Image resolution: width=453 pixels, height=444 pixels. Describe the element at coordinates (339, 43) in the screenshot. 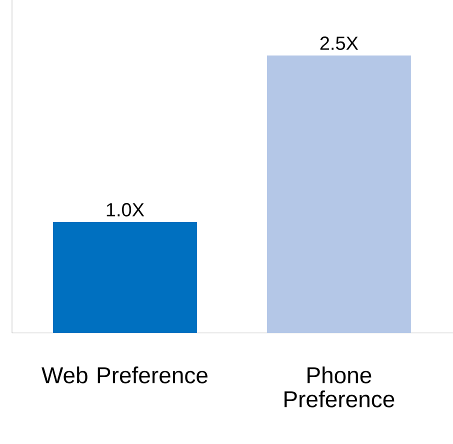

I see `data-label: 2.5X` at that location.